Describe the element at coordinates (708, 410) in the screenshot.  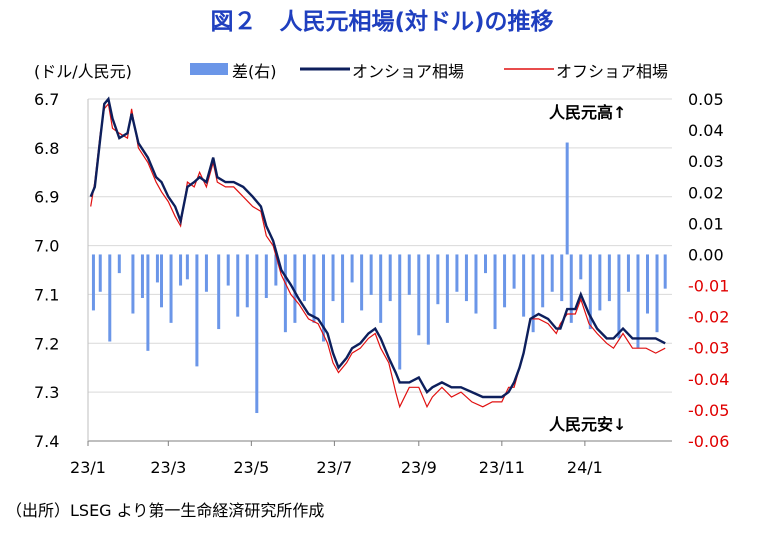
I see `right-tick-label: -0.05` at that location.